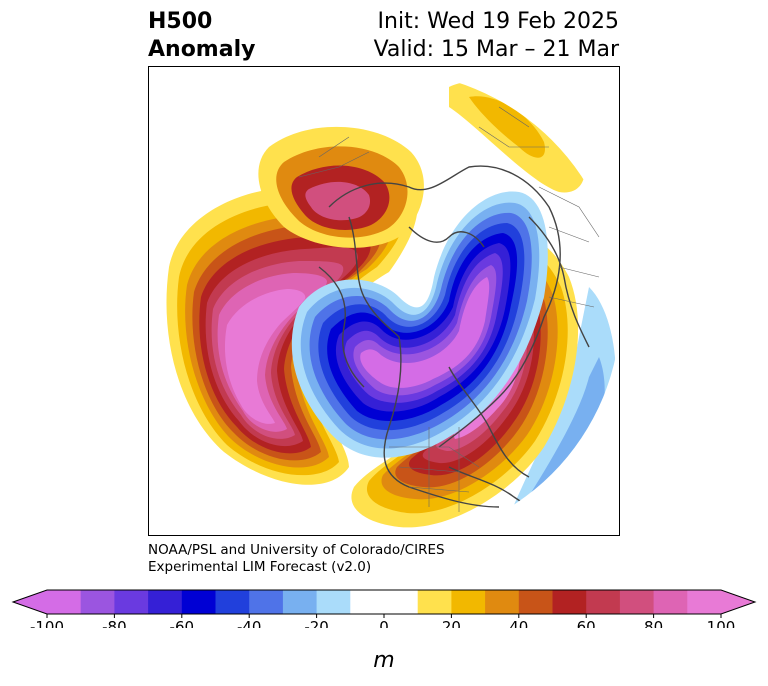 The height and width of the screenshot is (686, 768). What do you see at coordinates (131, 602) in the screenshot?
I see `colorbar-bin--80-to--70` at bounding box center [131, 602].